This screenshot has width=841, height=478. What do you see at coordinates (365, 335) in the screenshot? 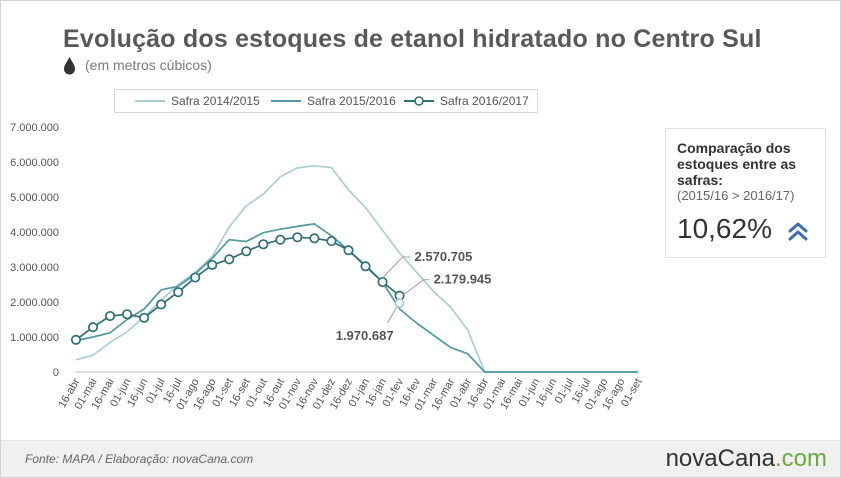
I see `annotation-label: 1.970.687` at bounding box center [365, 335].